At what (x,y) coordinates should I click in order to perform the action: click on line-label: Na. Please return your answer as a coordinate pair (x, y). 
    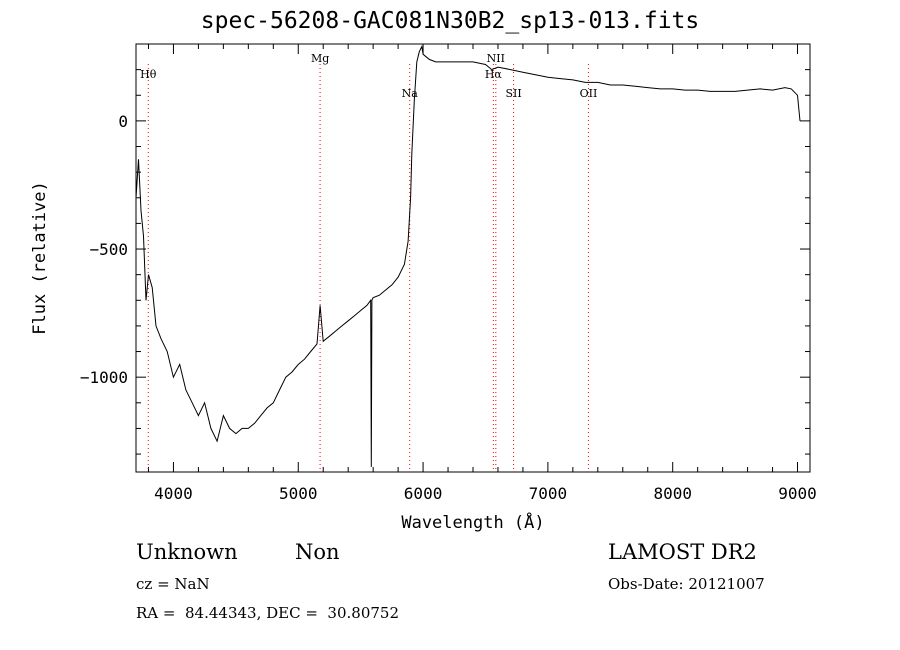
    Looking at the image, I should click on (410, 93).